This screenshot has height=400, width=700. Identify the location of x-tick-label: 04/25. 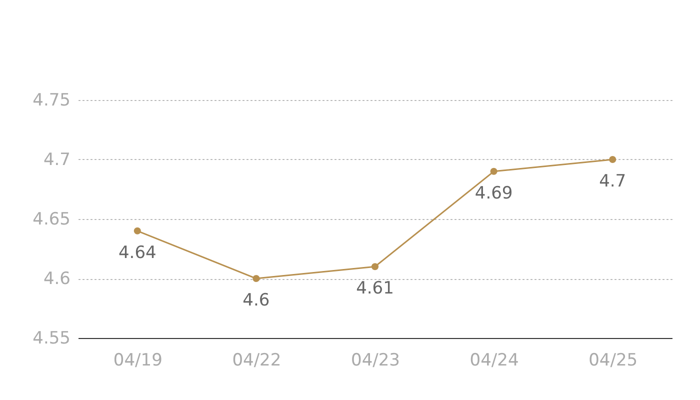
(613, 360).